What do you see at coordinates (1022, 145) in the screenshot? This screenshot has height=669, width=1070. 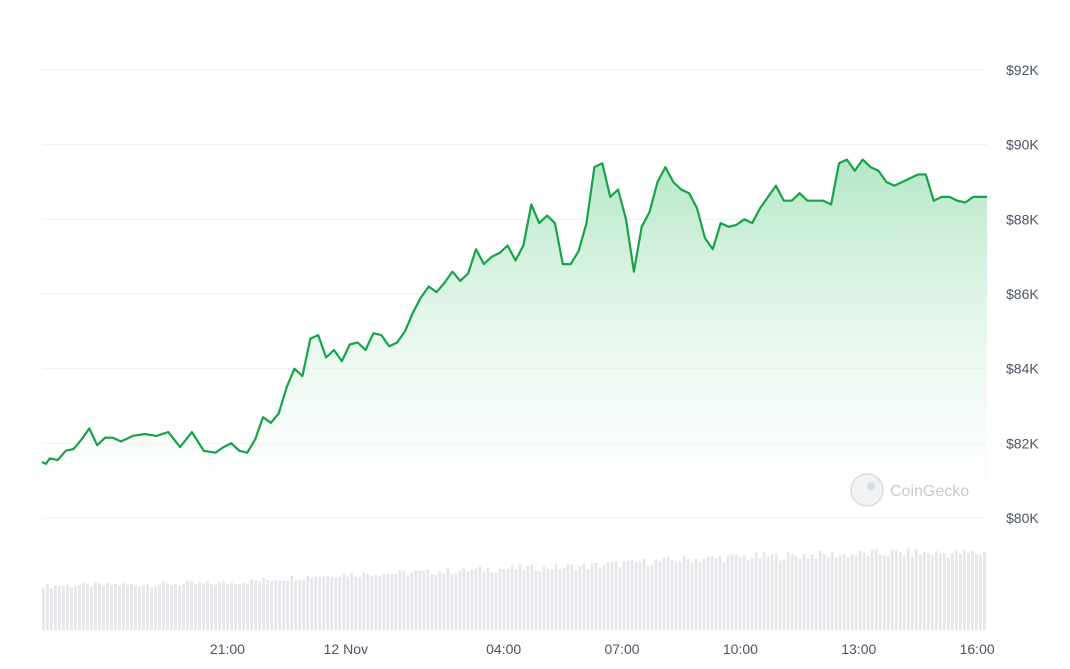 I see `y-tick-label: $90K` at bounding box center [1022, 145].